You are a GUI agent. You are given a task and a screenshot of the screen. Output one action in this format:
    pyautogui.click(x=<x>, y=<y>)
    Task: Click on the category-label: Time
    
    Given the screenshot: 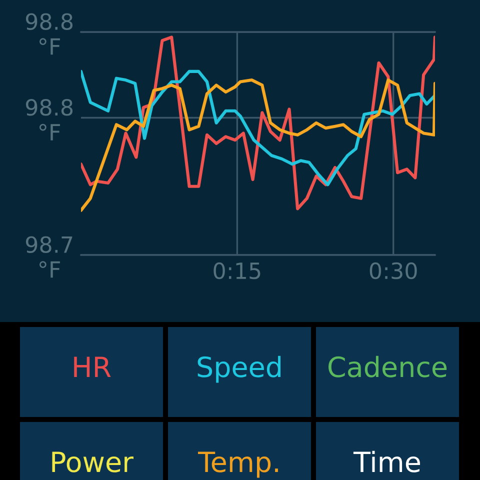 What is the action you would take?
    pyautogui.click(x=386, y=461)
    